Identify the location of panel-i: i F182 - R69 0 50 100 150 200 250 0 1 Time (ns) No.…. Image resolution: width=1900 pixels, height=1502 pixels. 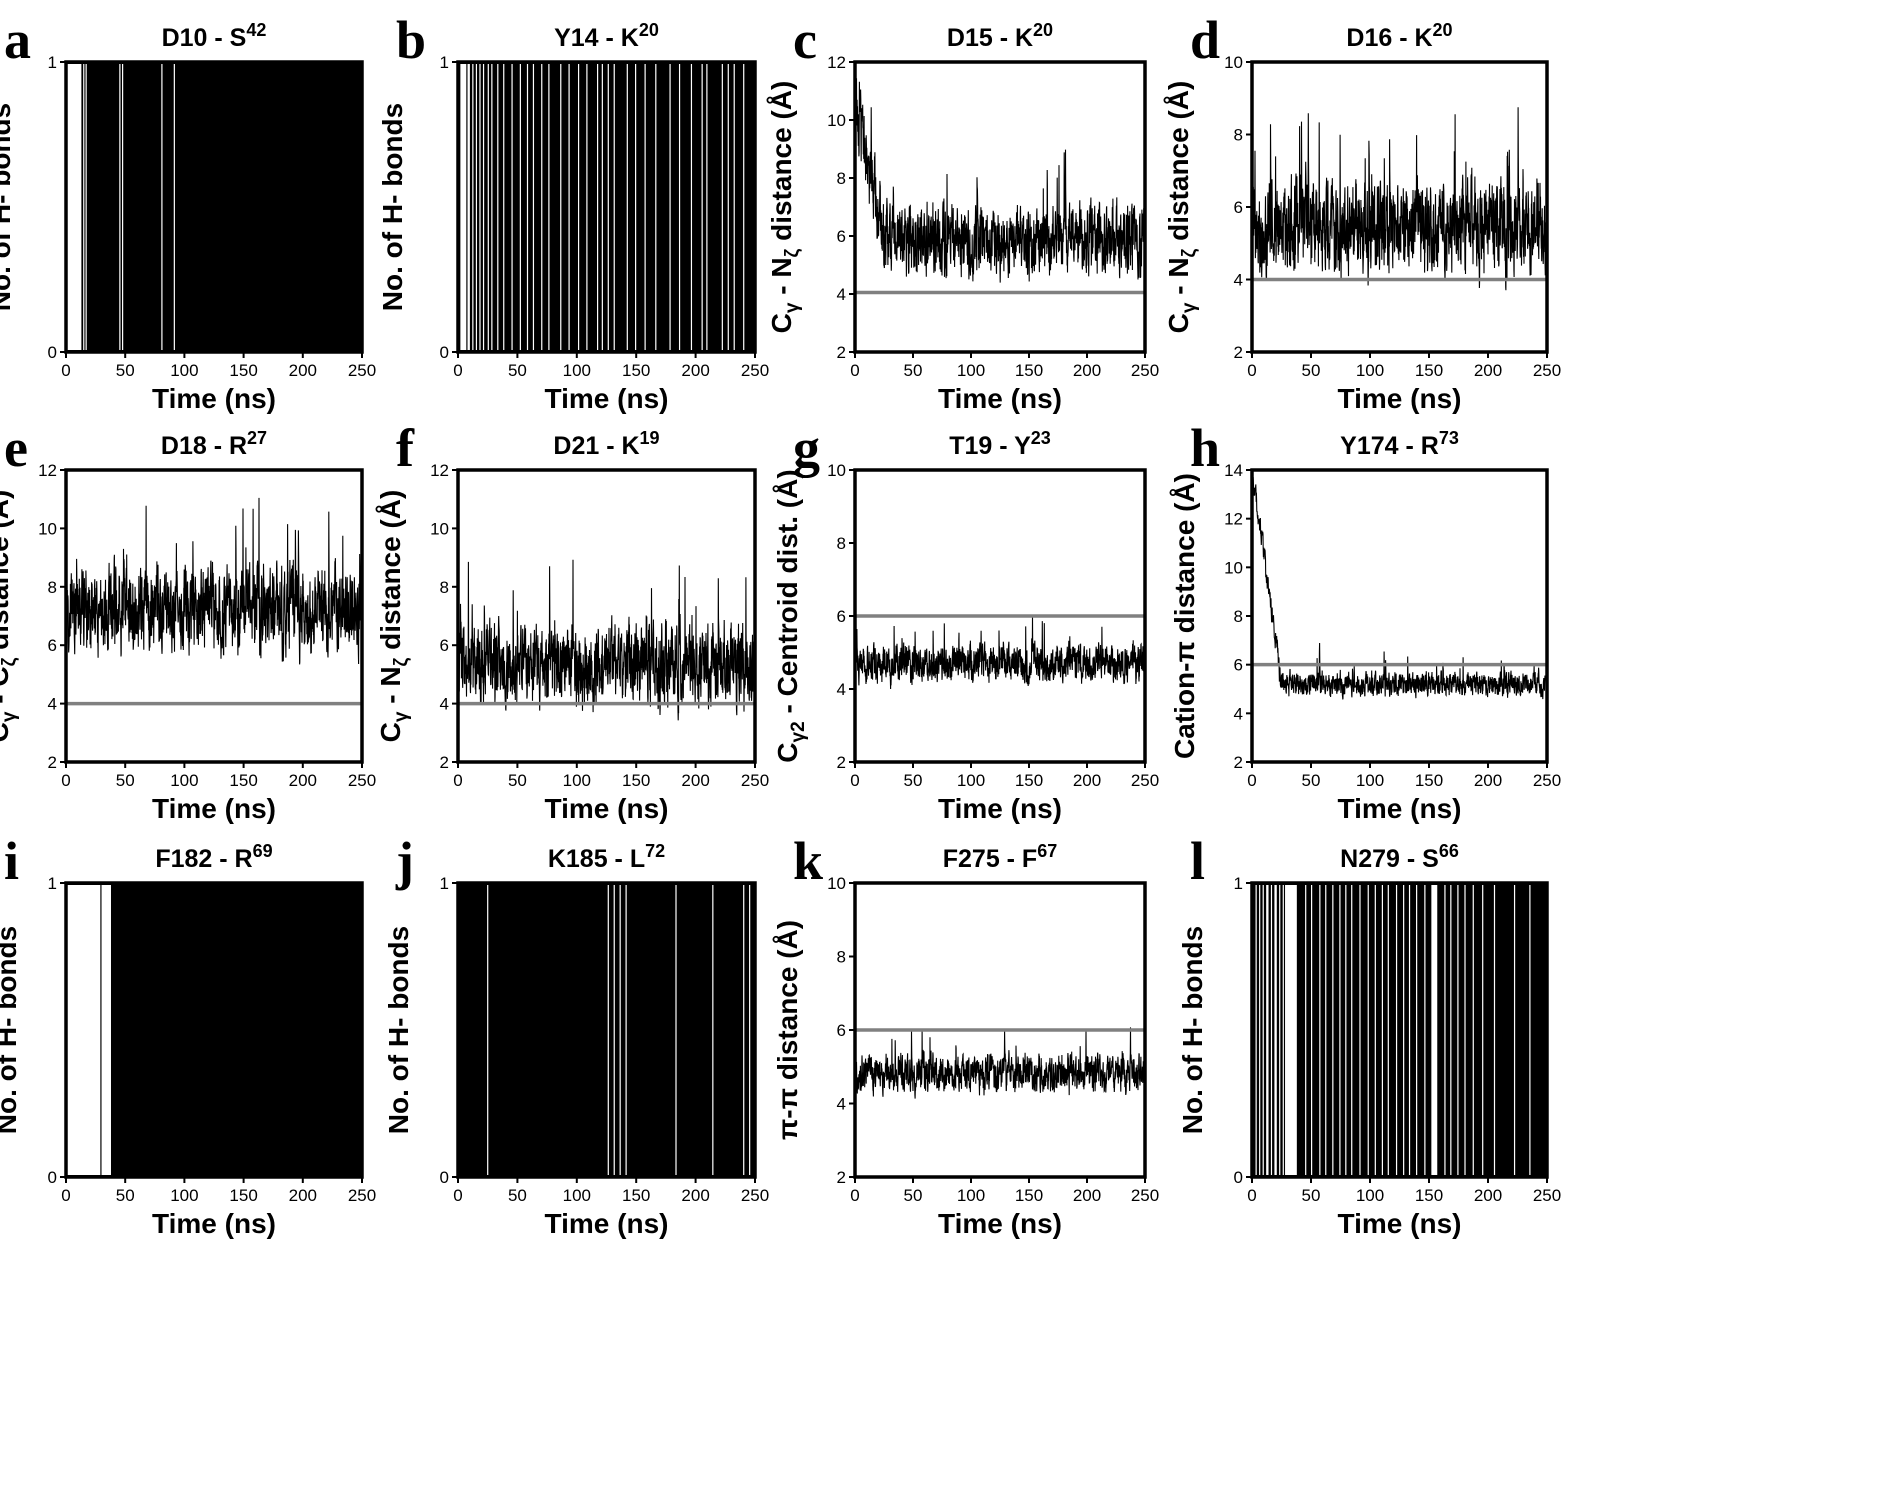
(188, 1035).